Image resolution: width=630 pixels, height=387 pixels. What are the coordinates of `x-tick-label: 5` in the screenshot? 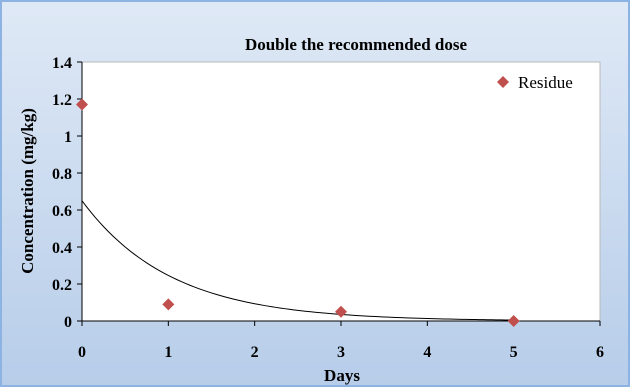 It's located at (514, 352).